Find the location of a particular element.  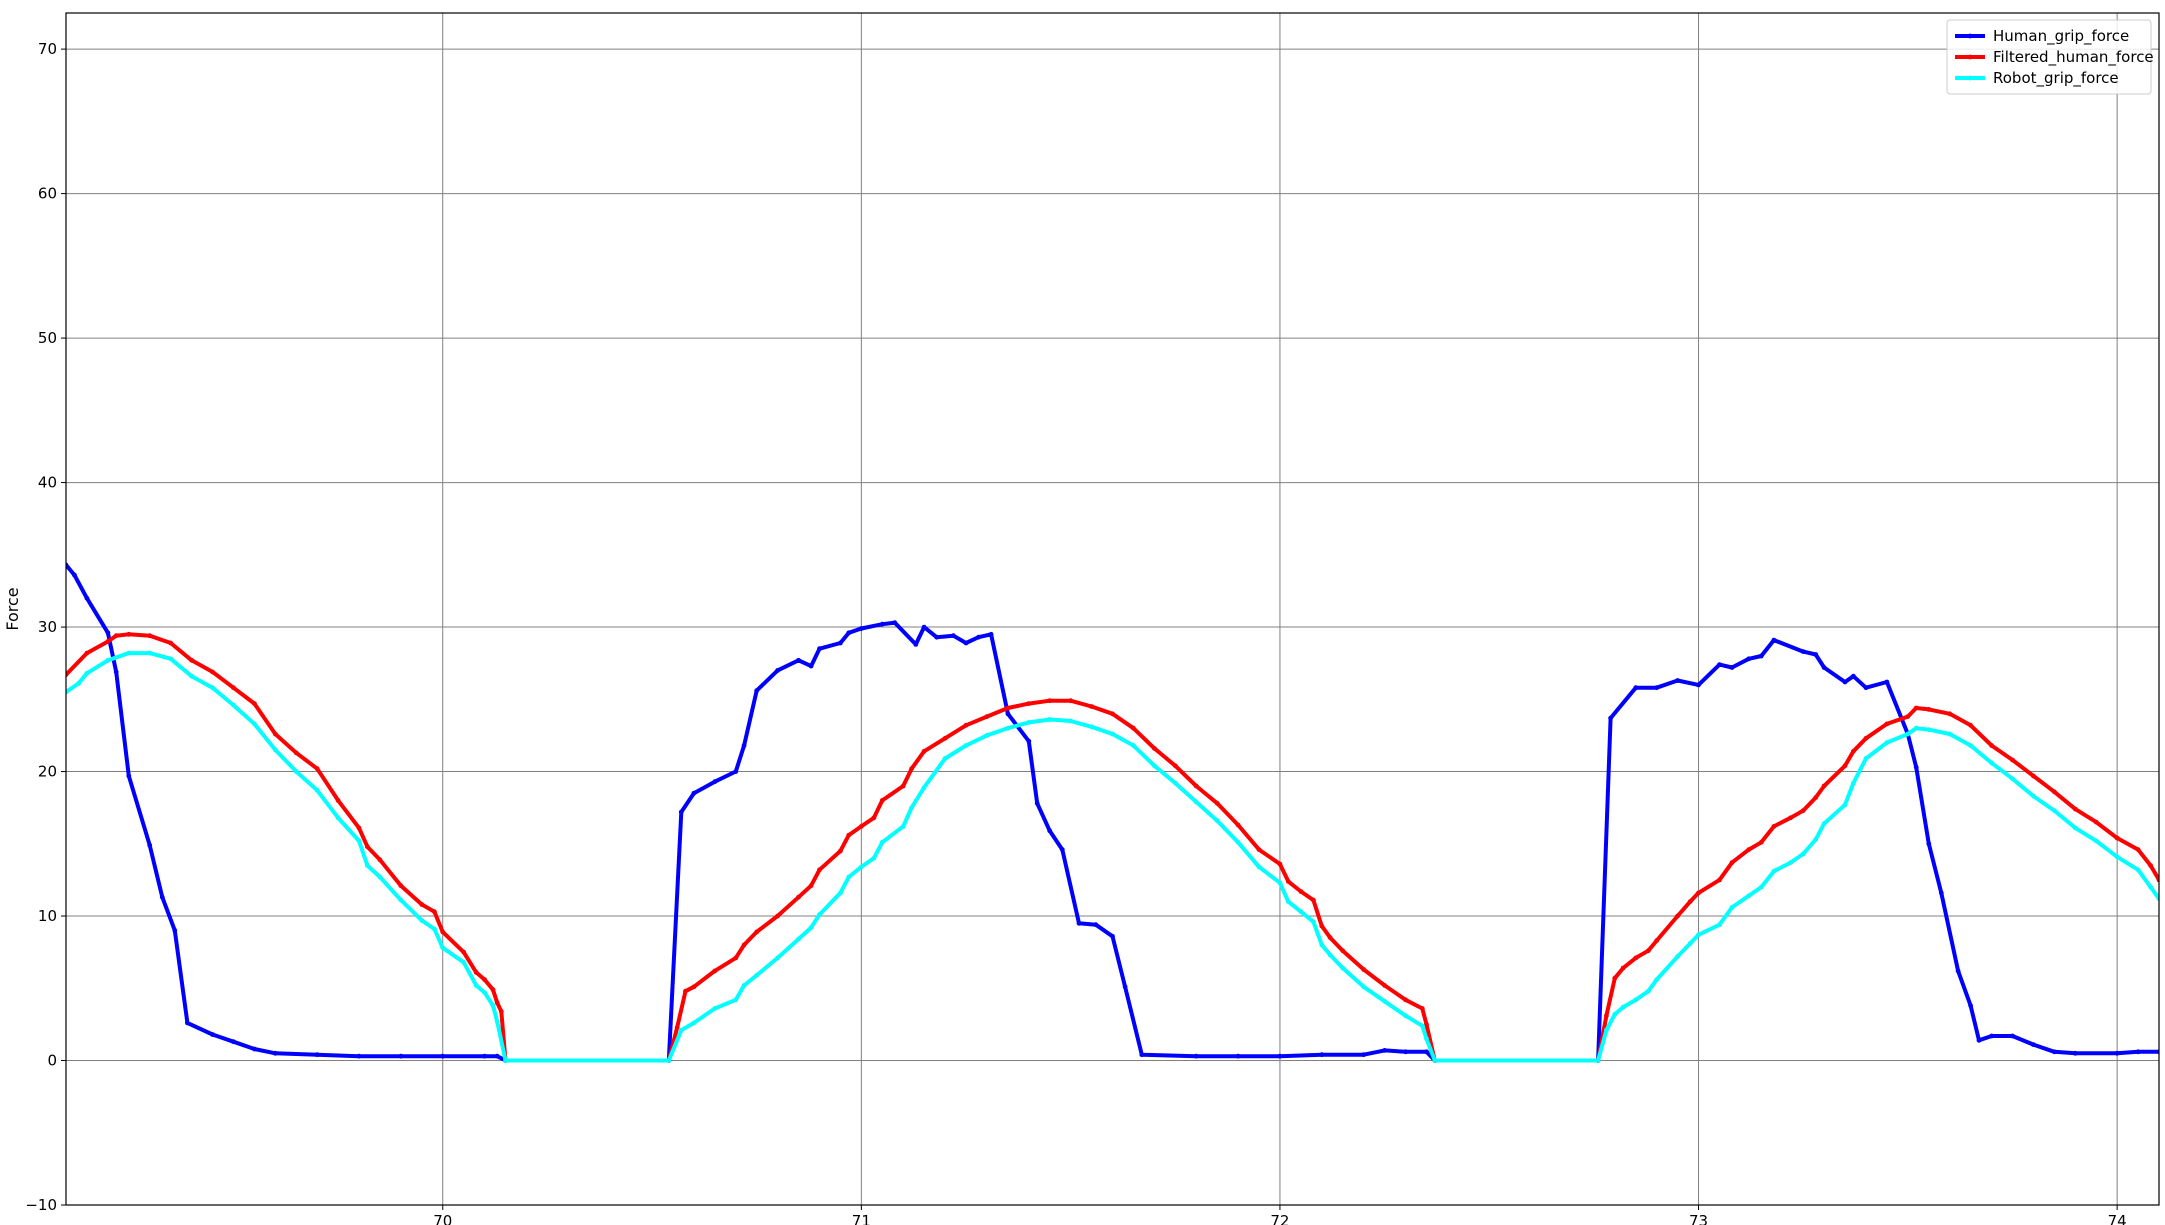

legend-item-human-grip-force: Human_grip_force is located at coordinates (2042, 36).